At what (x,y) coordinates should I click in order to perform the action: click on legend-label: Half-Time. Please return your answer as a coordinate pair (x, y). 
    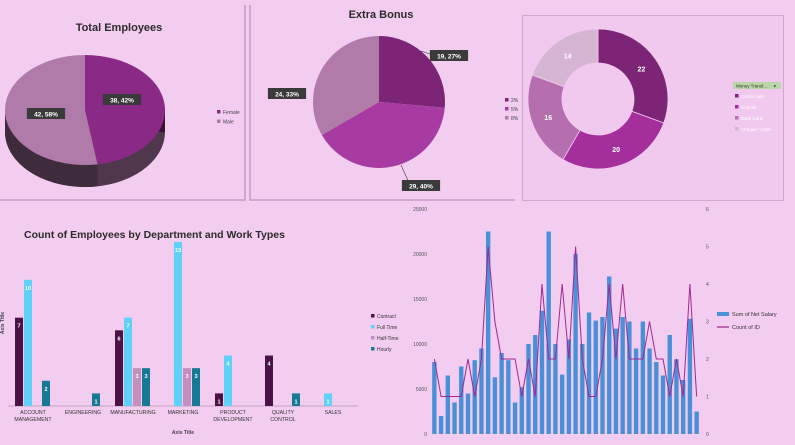
    Looking at the image, I should click on (388, 339).